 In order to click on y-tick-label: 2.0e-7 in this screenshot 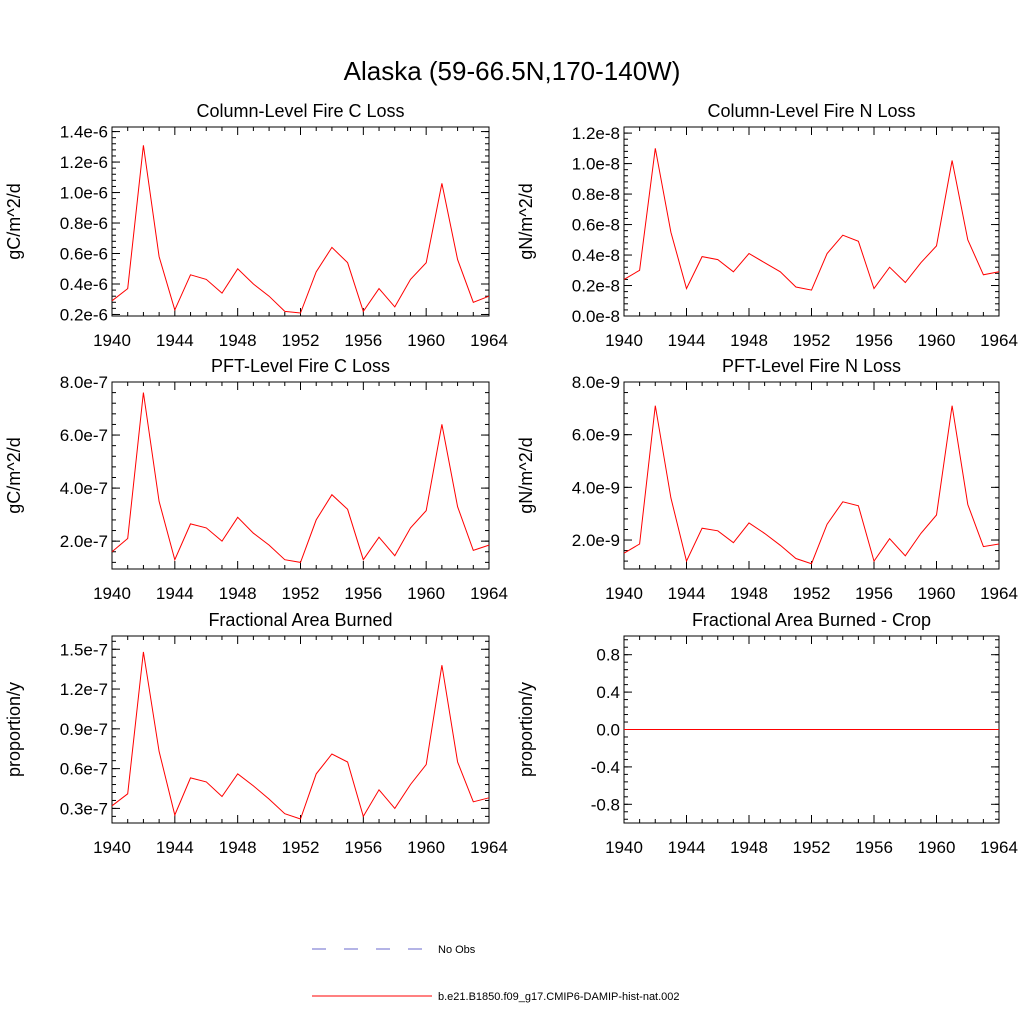, I will do `click(84, 541)`.